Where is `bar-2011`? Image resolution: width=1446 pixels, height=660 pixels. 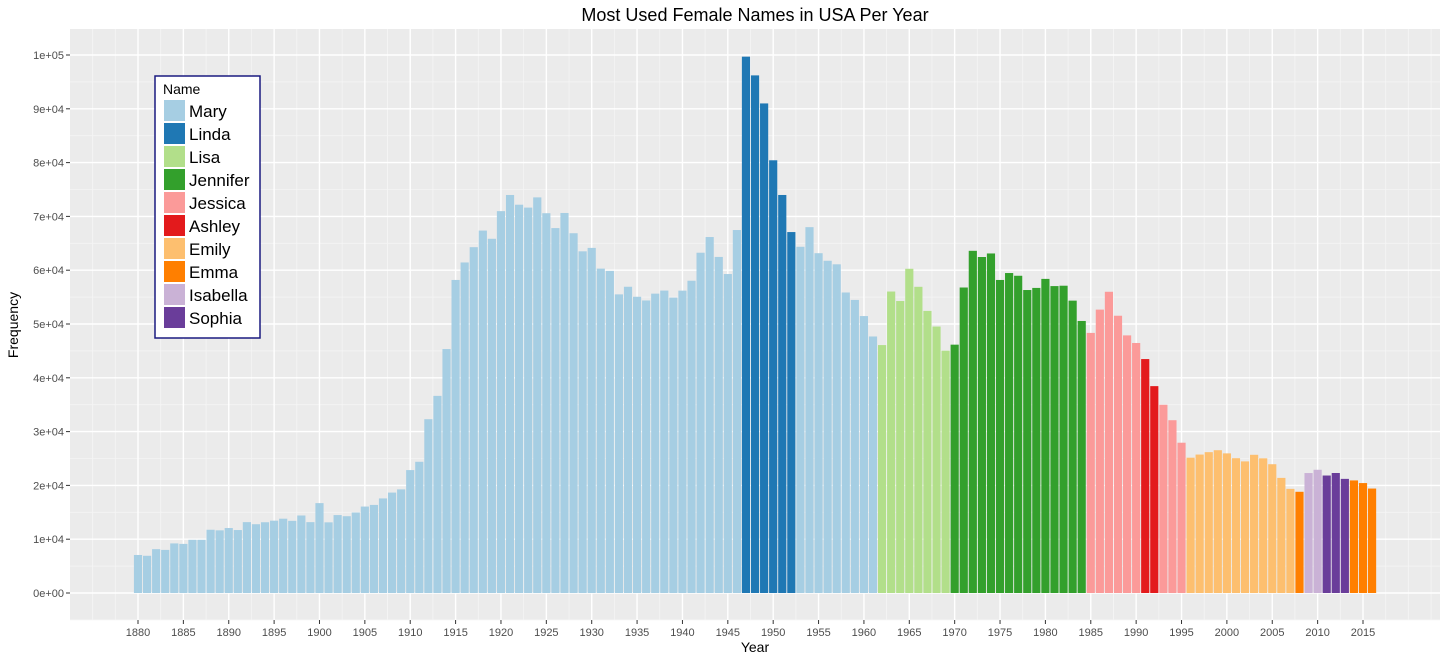 bar-2011 is located at coordinates (1326, 534).